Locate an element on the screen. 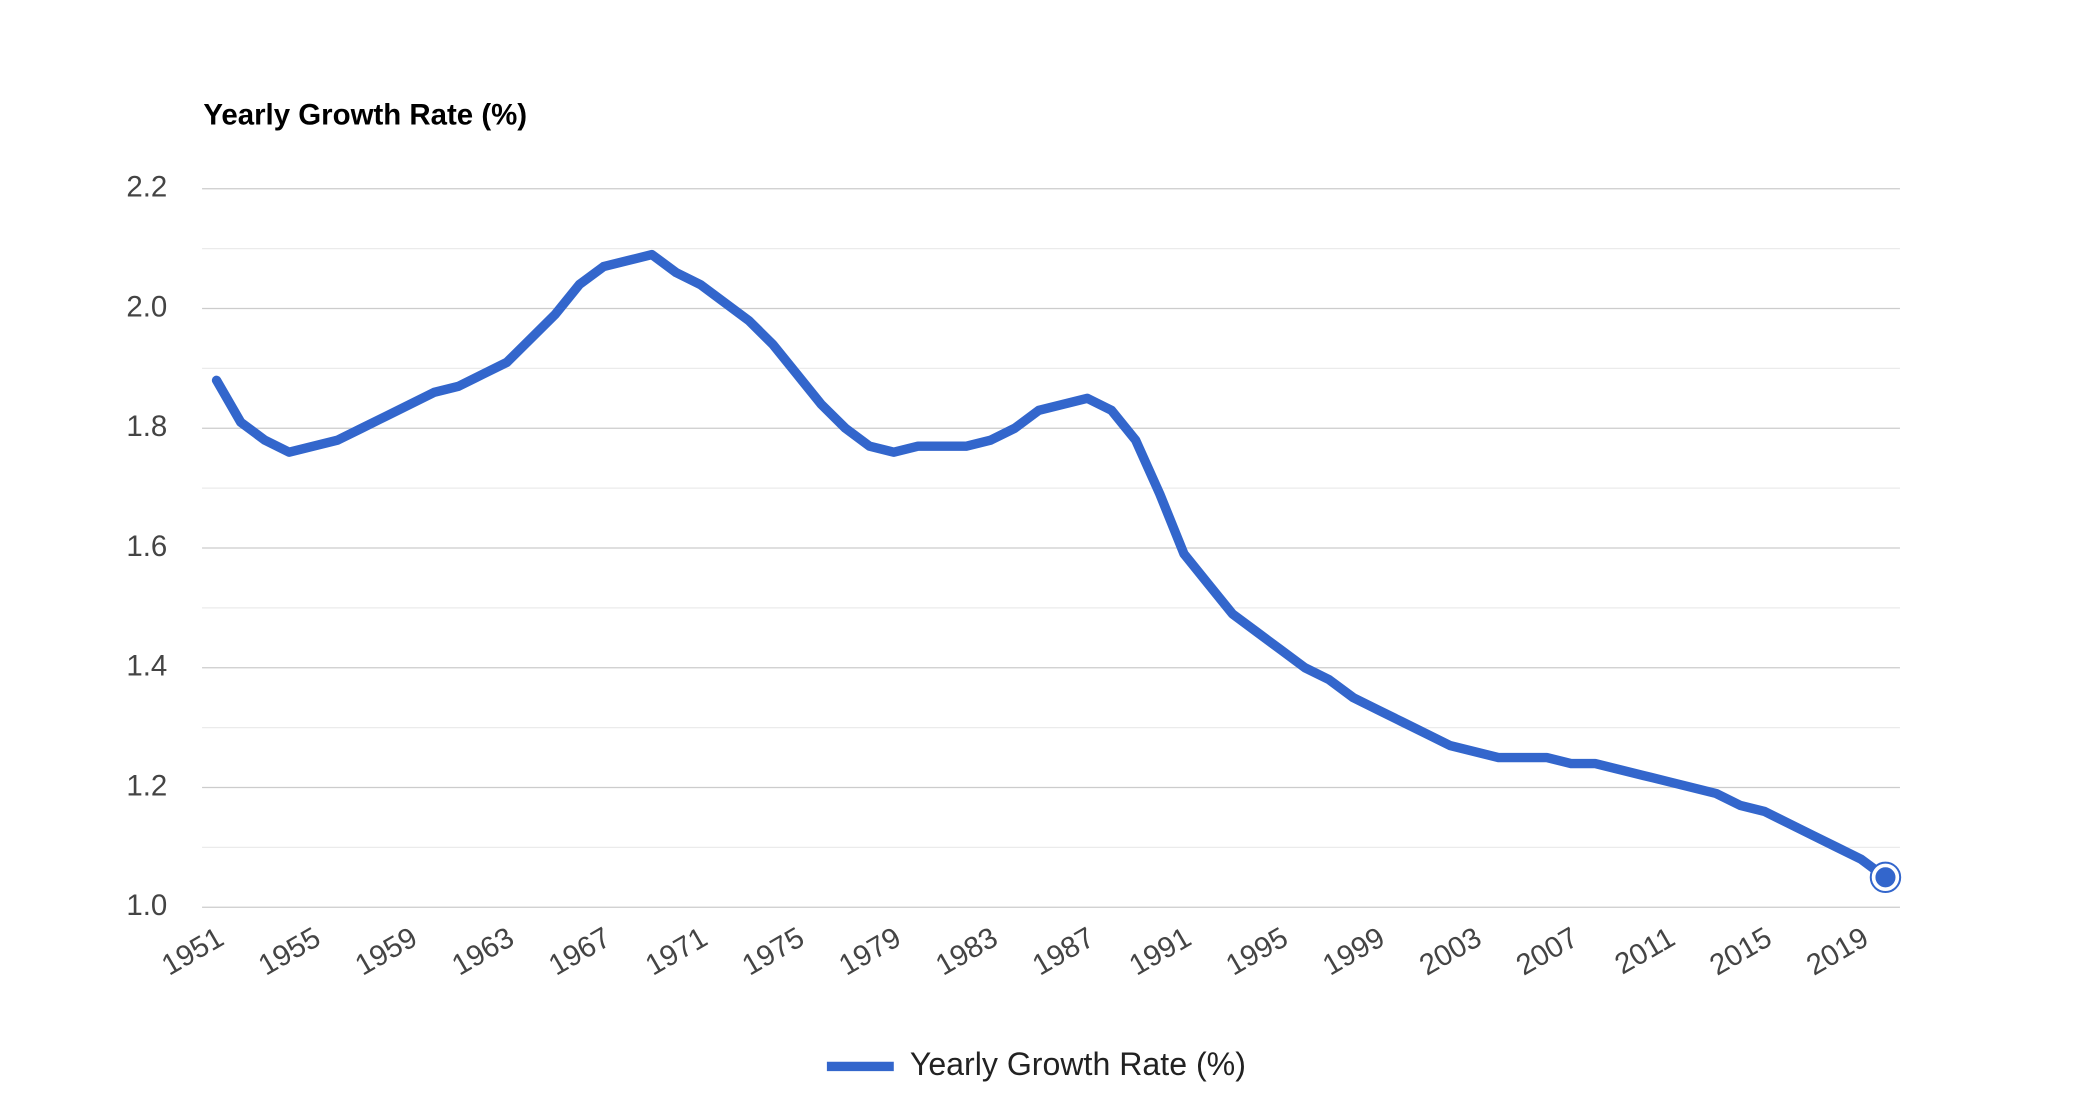 The width and height of the screenshot is (2098, 1100). legend-label: Yearly Growth Rate (%) is located at coordinates (1078, 1064).